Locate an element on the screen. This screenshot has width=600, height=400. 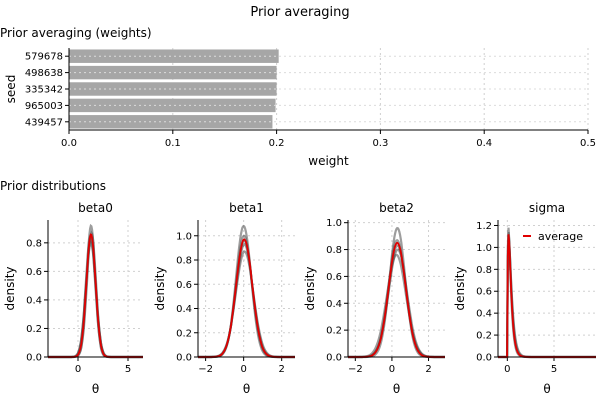
x-tick-label: 0.0 is located at coordinates (69, 143).